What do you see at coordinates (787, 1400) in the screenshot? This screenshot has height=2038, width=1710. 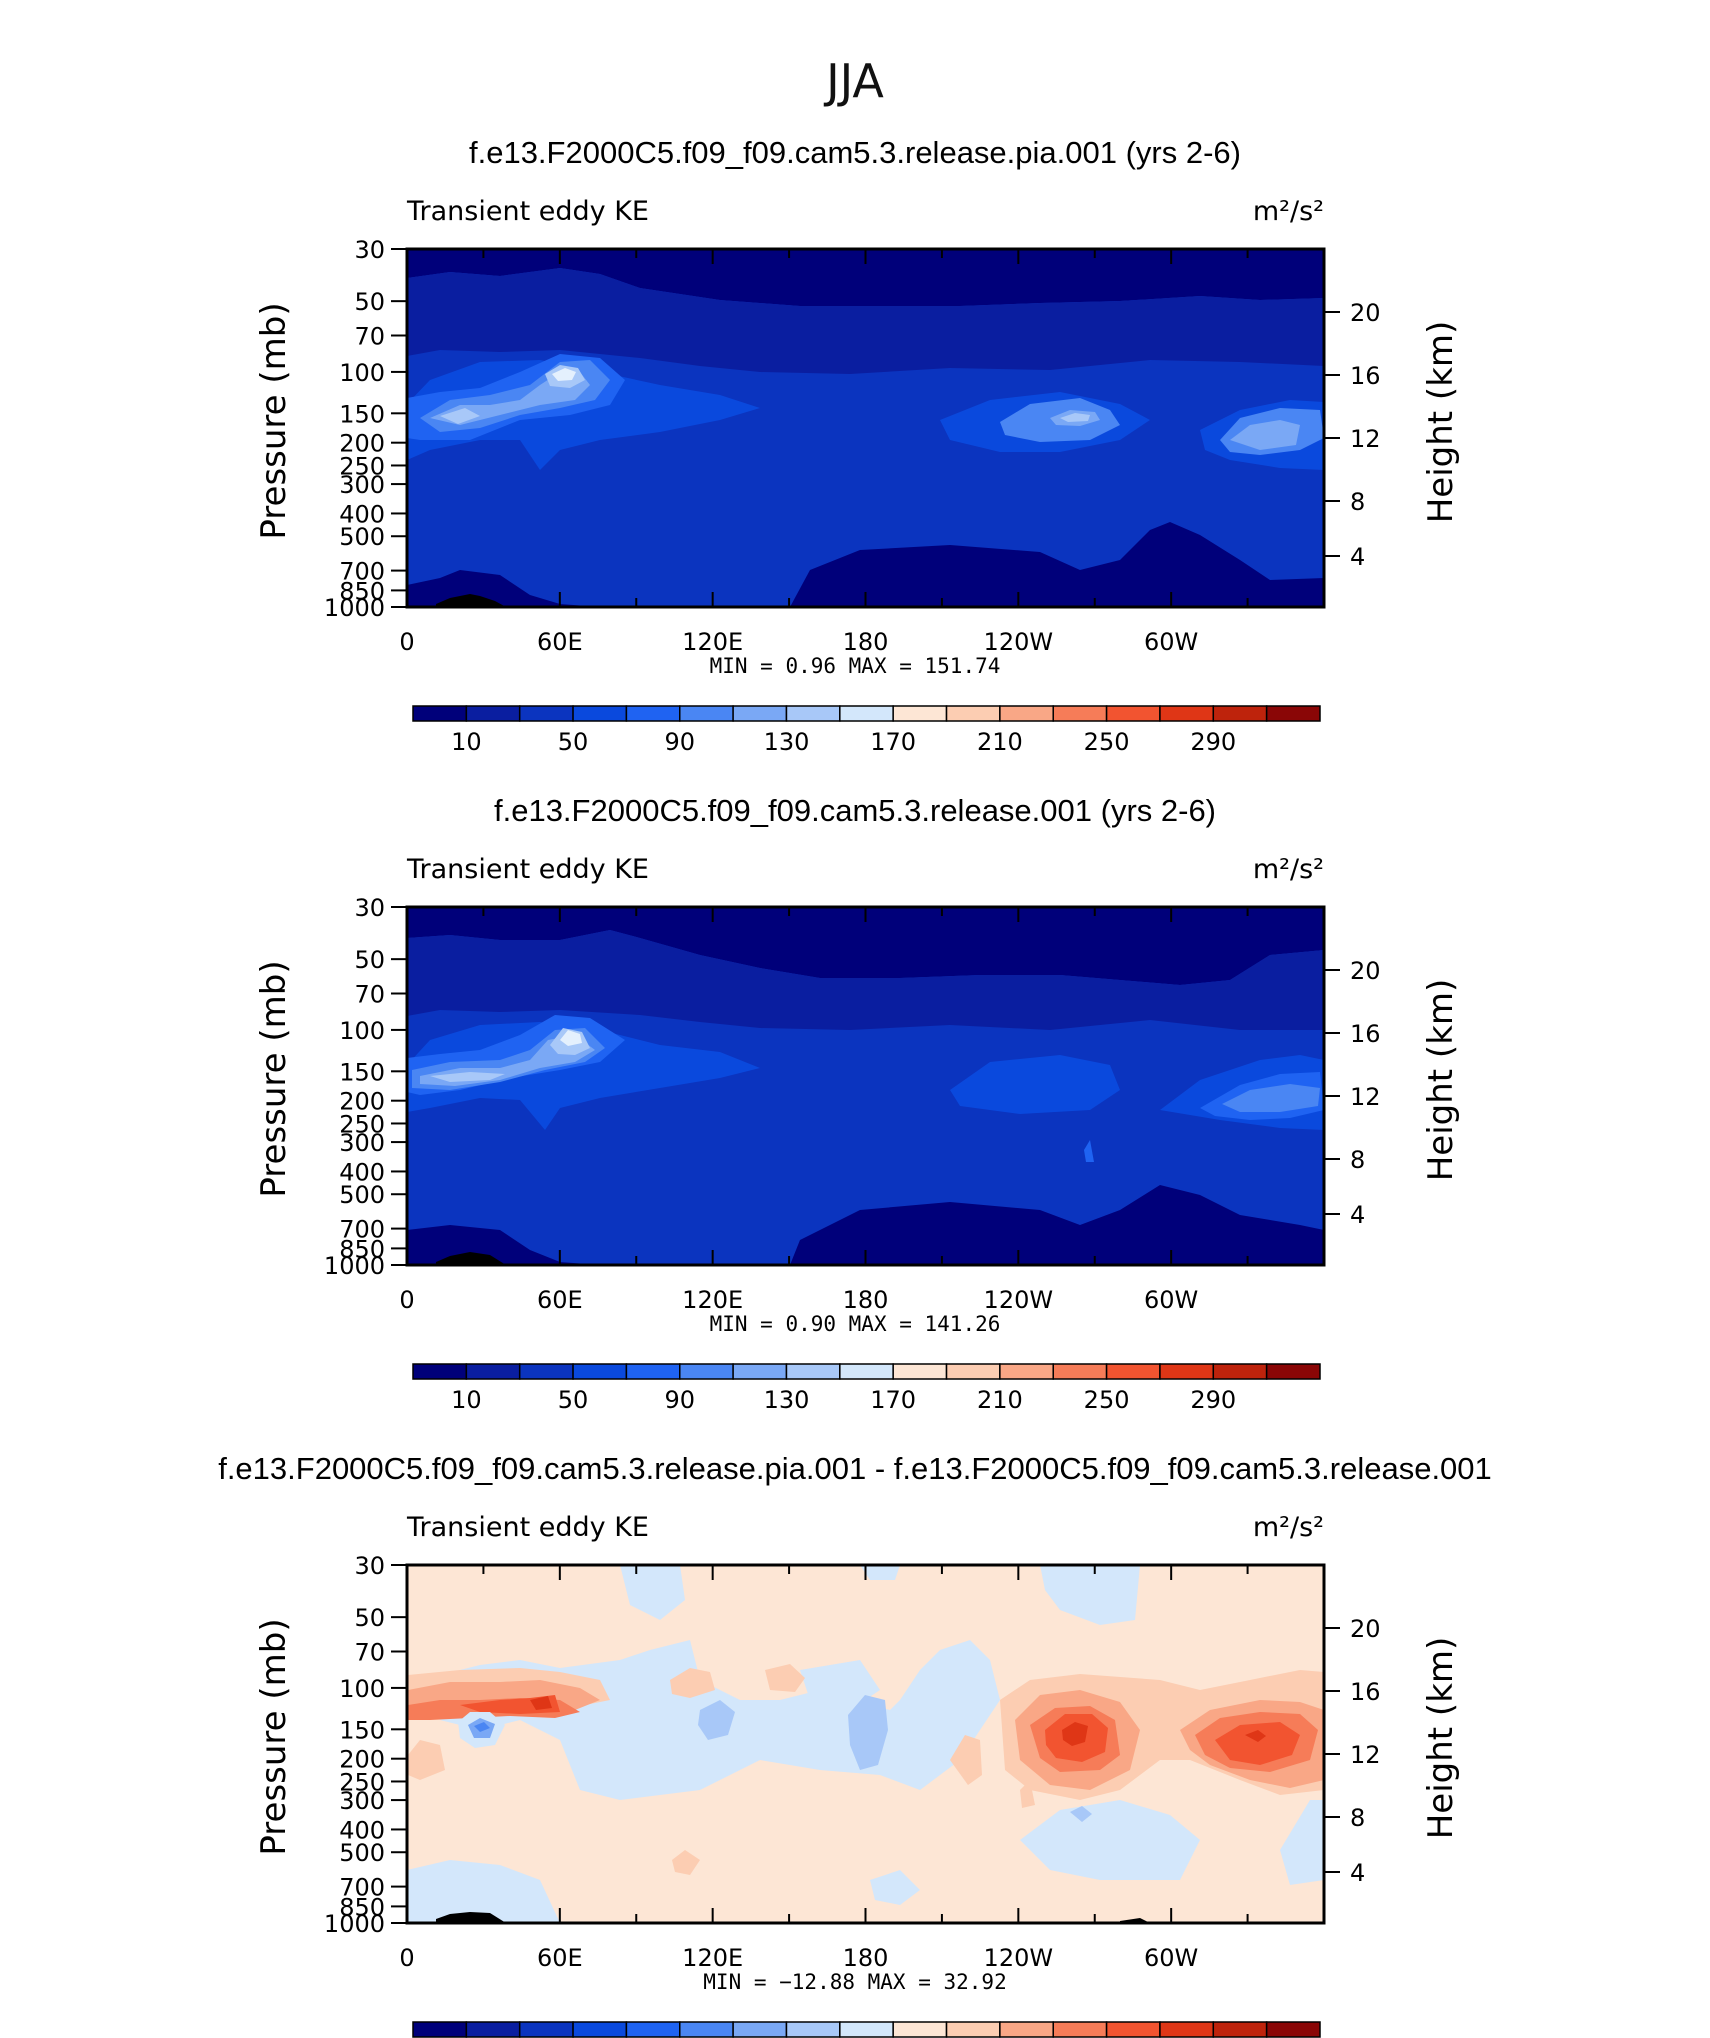 I see `colorbar-label: 130` at bounding box center [787, 1400].